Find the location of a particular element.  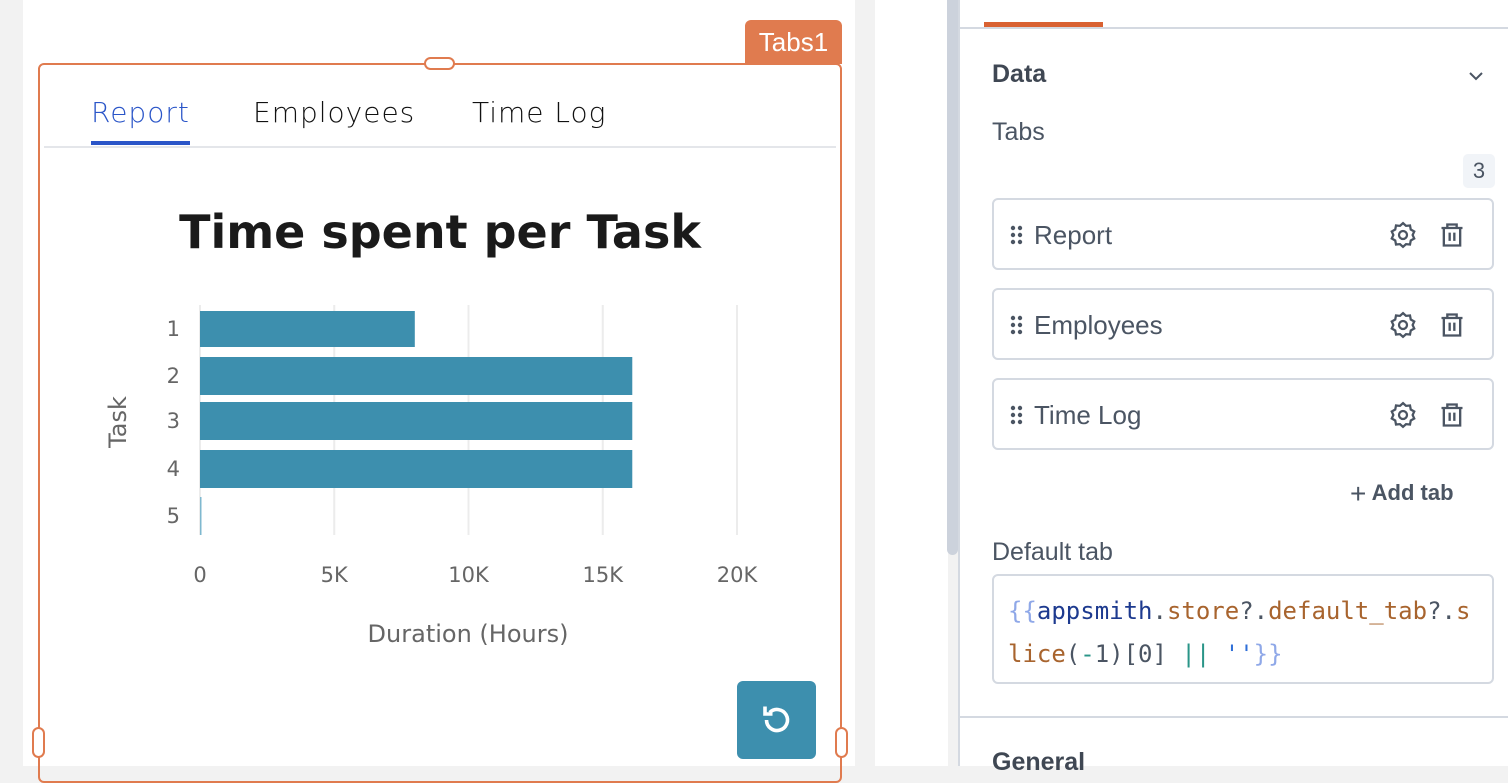

active-pane-tab-indicator is located at coordinates (1043, 24).